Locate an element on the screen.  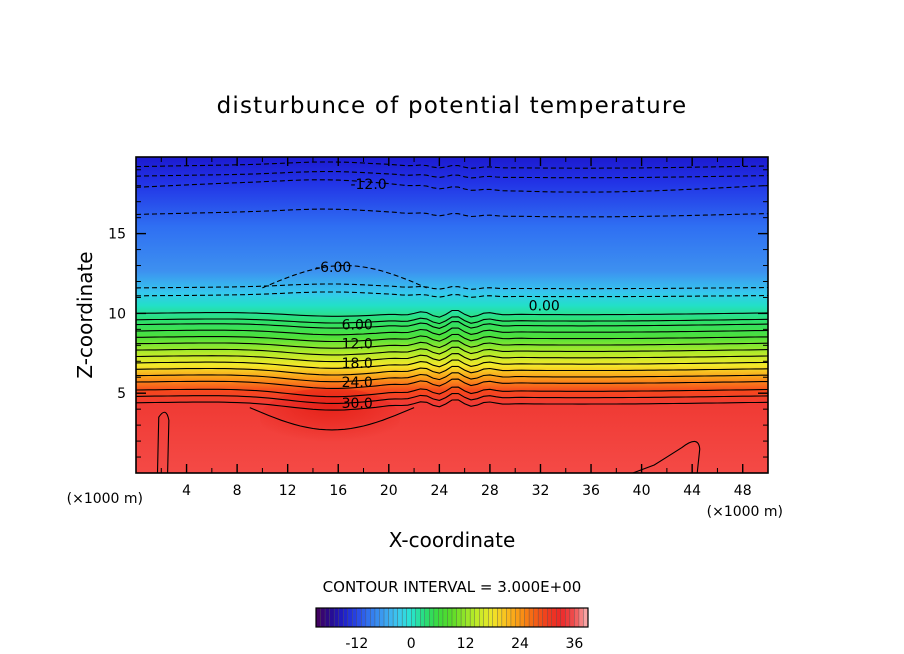
colorbar-frame is located at coordinates (452, 617).